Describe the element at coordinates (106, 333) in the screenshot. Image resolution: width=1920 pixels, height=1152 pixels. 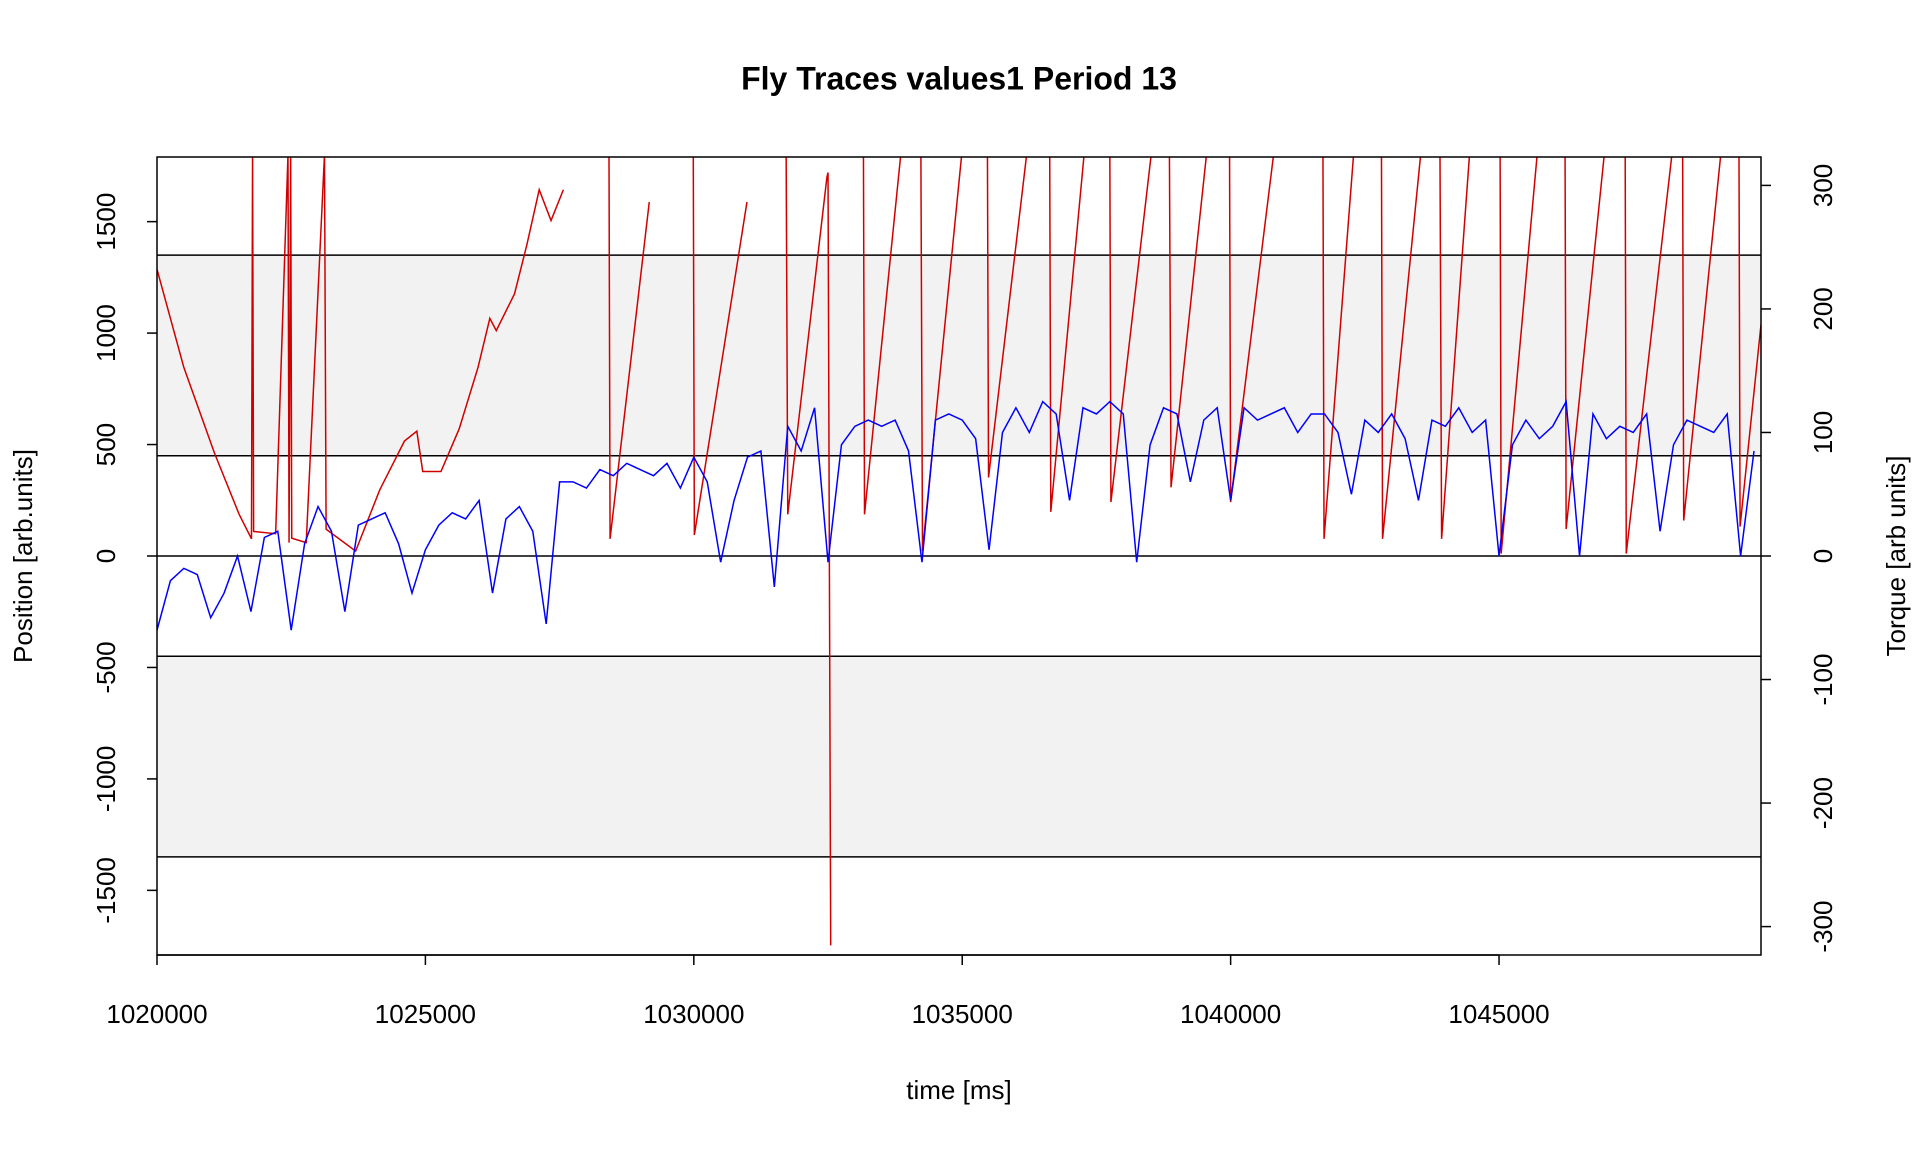
I see `y-tick-label: 1000` at that location.